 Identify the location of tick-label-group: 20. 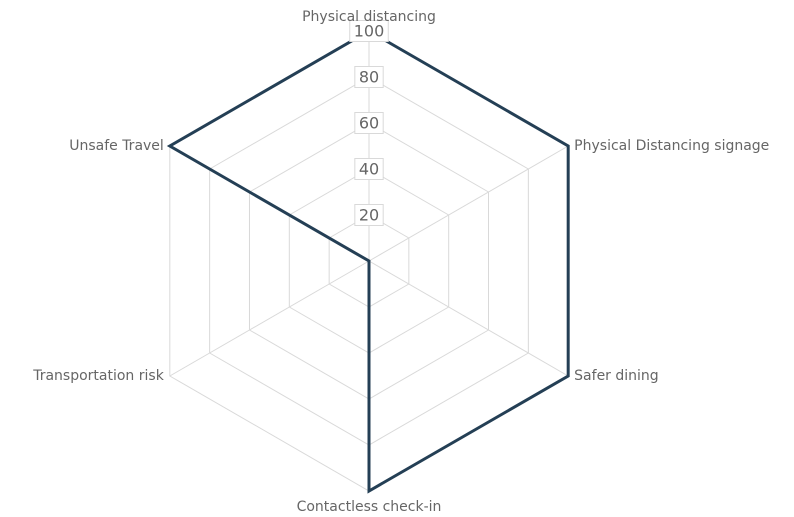
(369, 215).